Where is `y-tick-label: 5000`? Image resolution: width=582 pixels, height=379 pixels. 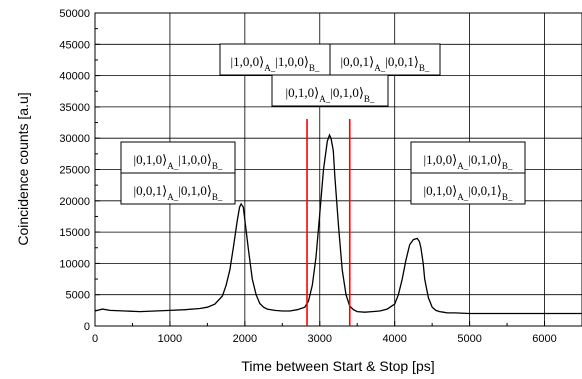
y-tick-label: 5000 is located at coordinates (78, 296).